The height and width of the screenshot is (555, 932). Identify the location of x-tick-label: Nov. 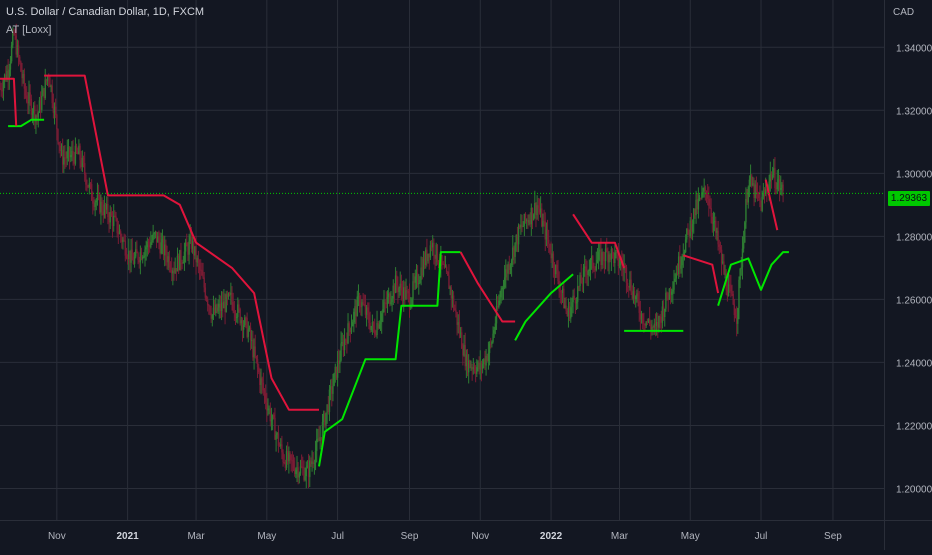
(480, 536).